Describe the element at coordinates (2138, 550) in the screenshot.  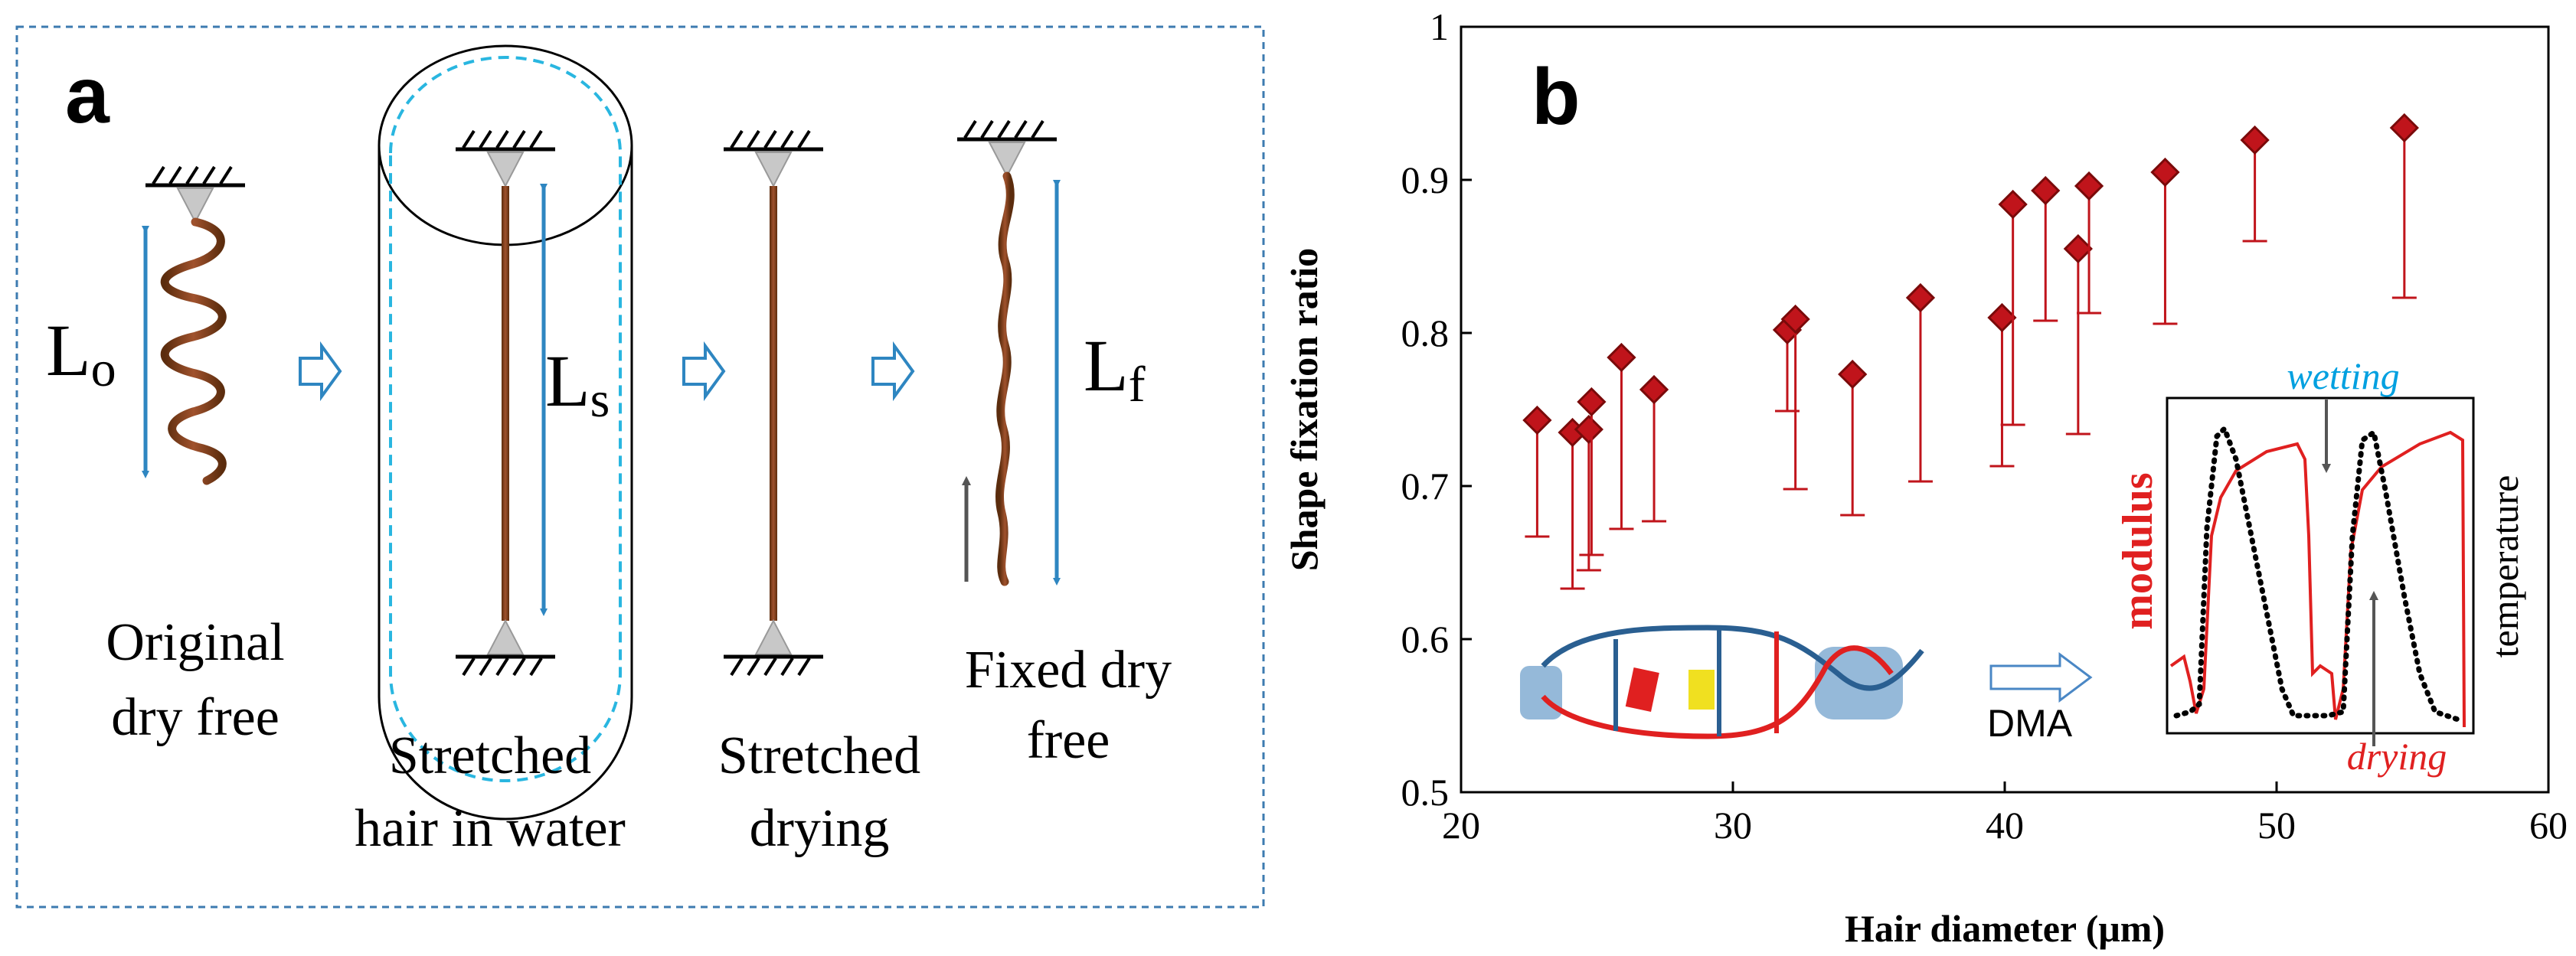
I see `modulus-label: modulus` at that location.